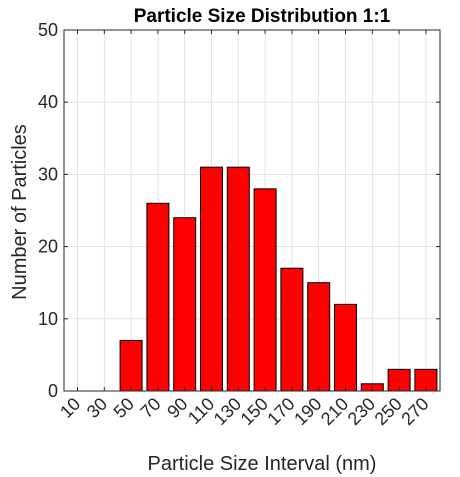 This screenshot has width=460, height=477. I want to click on y-tick-label: 20, so click(48, 247).